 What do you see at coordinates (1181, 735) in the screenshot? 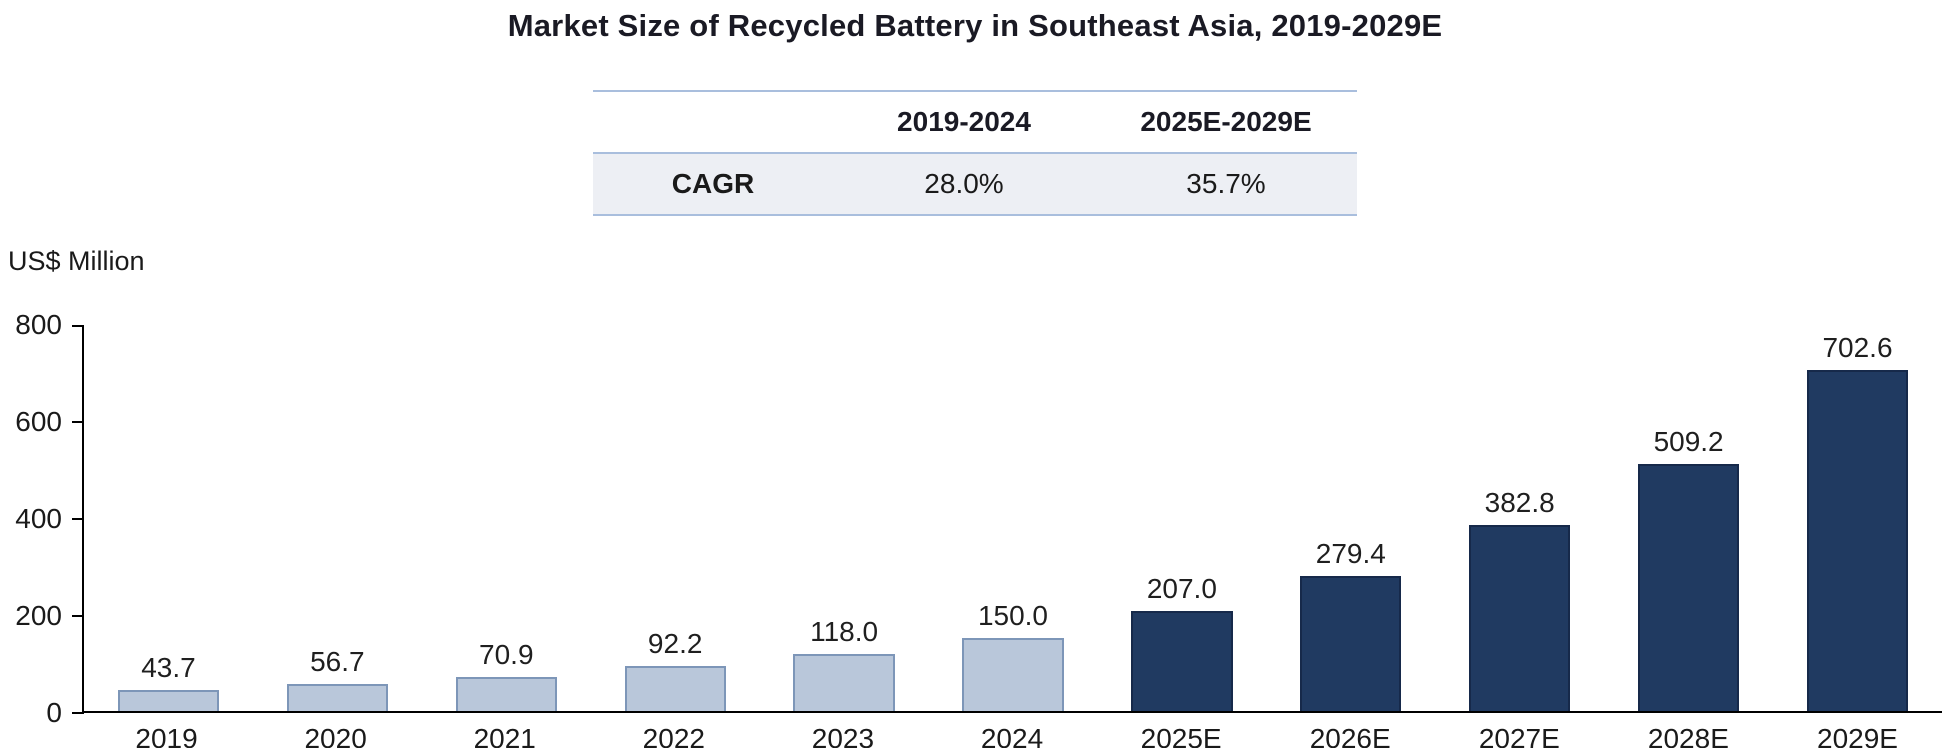
I see `x-axis-label: 2025E` at bounding box center [1181, 735].